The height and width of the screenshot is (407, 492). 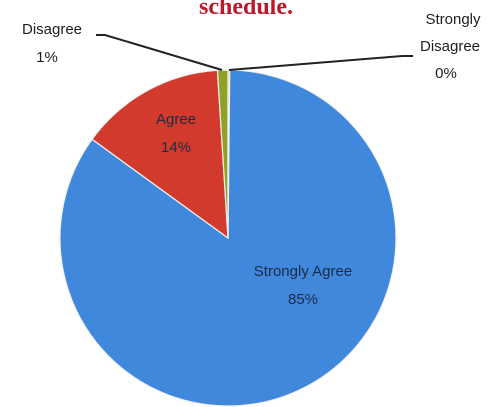 I want to click on label-strongly-disagree-value: 0%, so click(x=446, y=73).